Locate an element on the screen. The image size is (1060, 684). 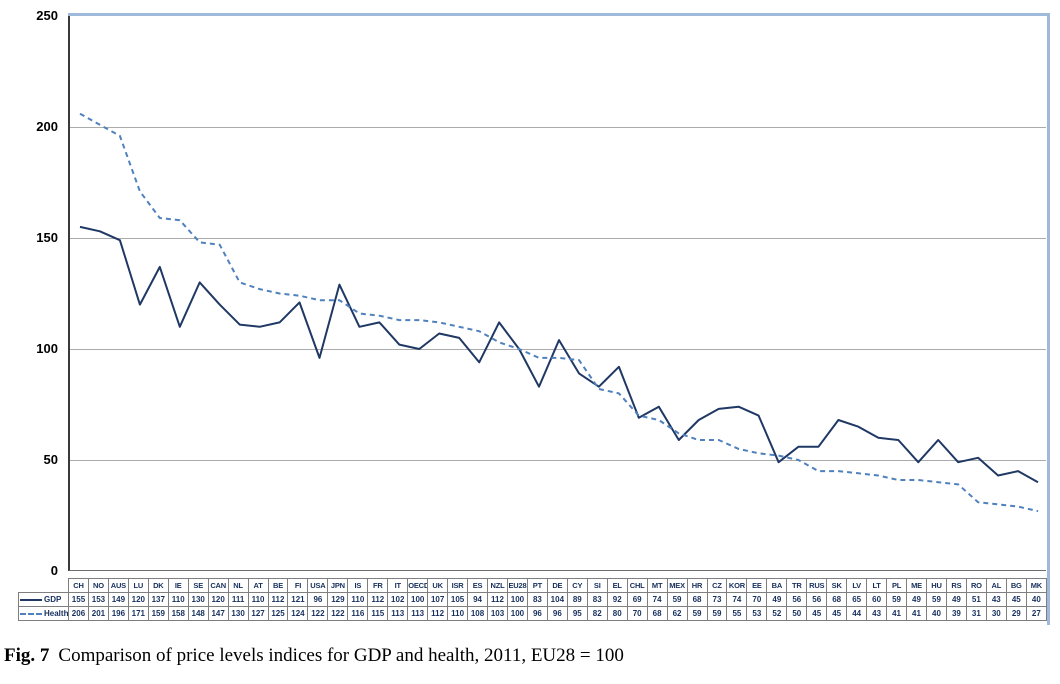
health-value-cell: 110 is located at coordinates (458, 613).